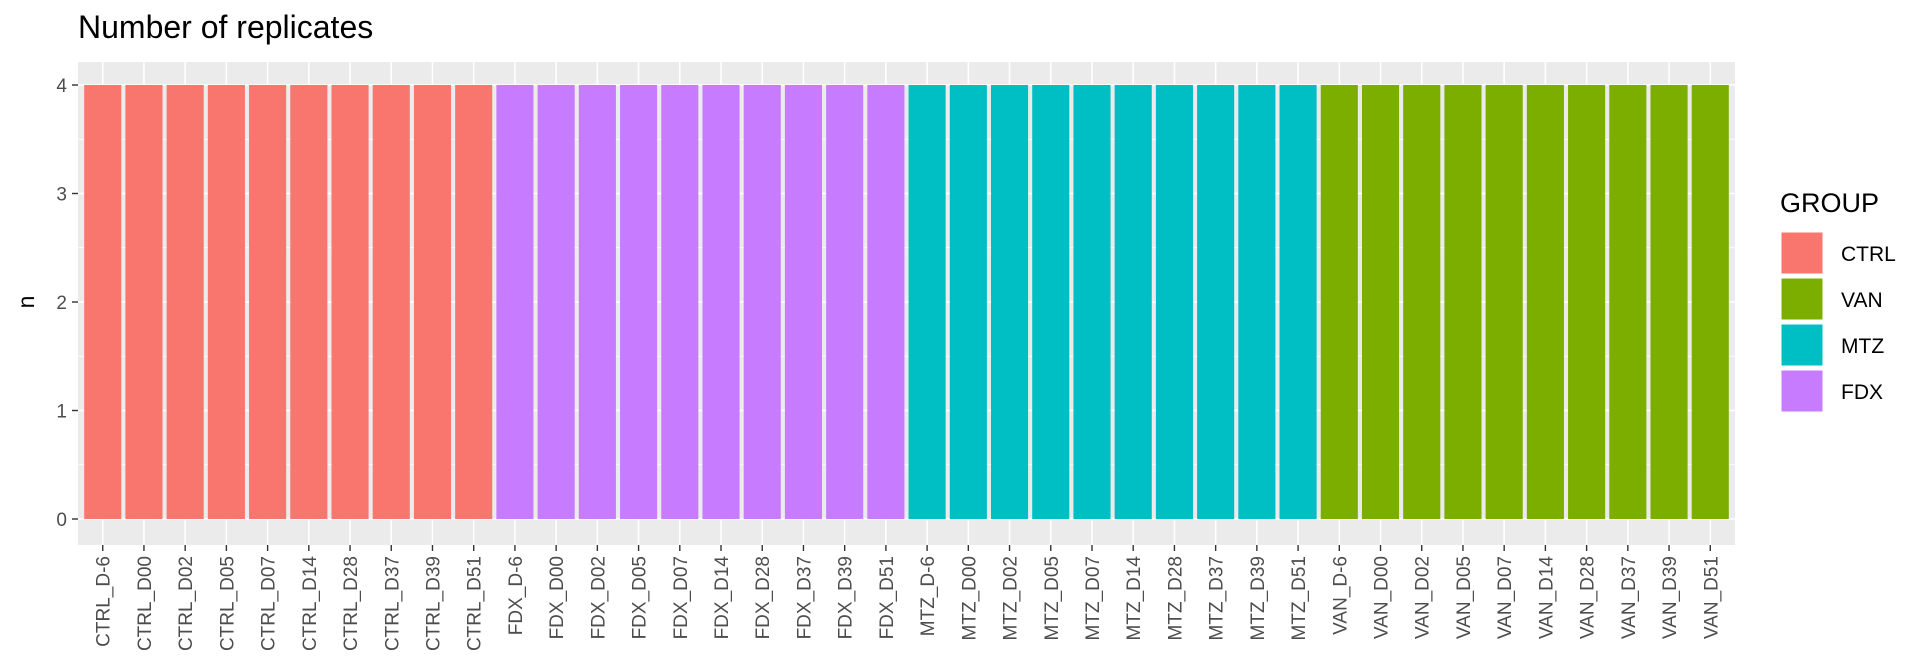  Describe the element at coordinates (186, 603) in the screenshot. I see `x-tick-label: CTRL_D02` at that location.